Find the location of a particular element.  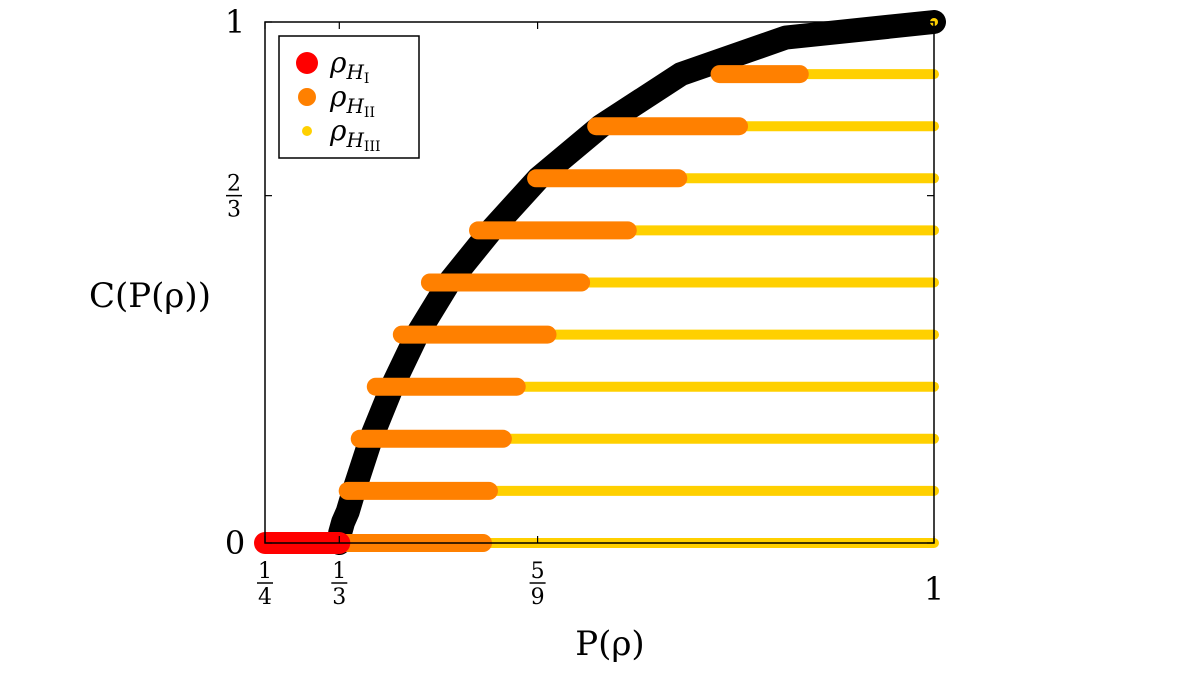

x-tick-label-1-num: 1 is located at coordinates (339, 571).